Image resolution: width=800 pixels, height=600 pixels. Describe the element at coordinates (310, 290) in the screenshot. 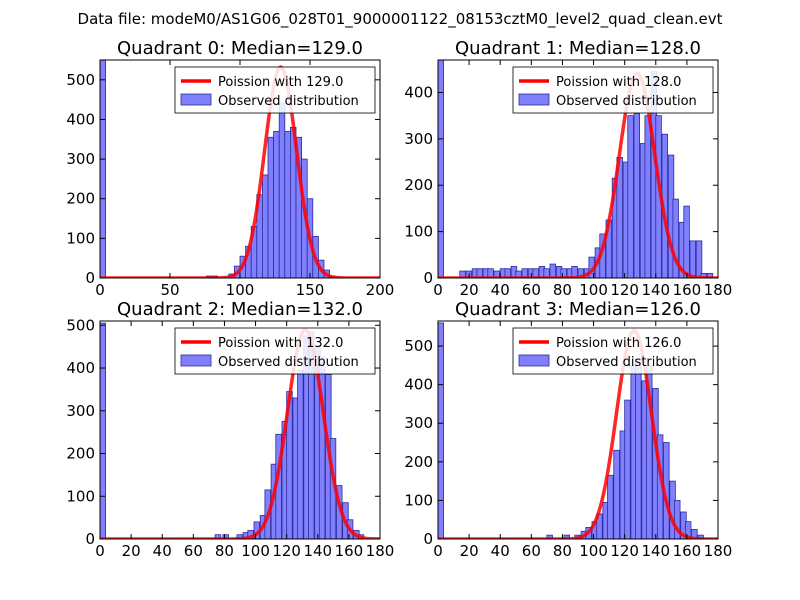

I see `x-tick-label: 150` at that location.